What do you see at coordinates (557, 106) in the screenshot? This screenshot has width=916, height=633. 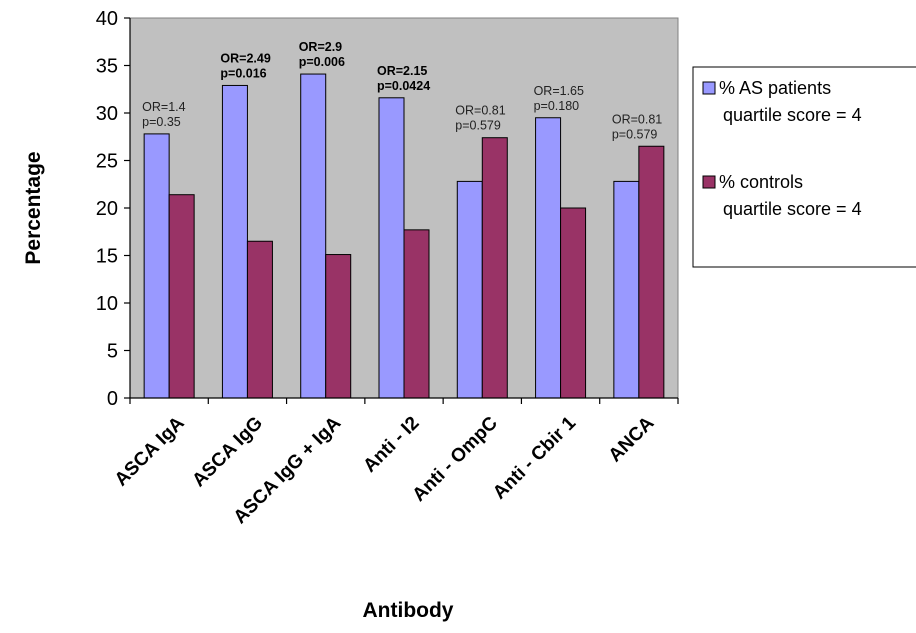 I see `annotation-p-anti-cbir-1: p=0.180` at bounding box center [557, 106].